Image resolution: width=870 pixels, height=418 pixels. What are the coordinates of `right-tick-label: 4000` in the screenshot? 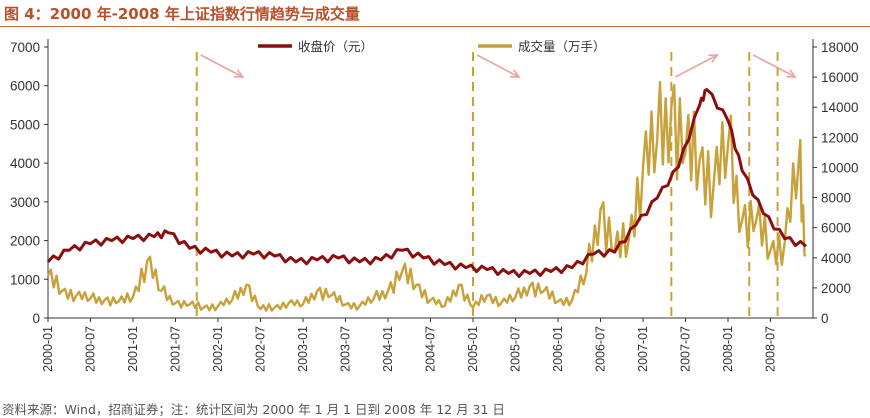 It's located at (836, 258).